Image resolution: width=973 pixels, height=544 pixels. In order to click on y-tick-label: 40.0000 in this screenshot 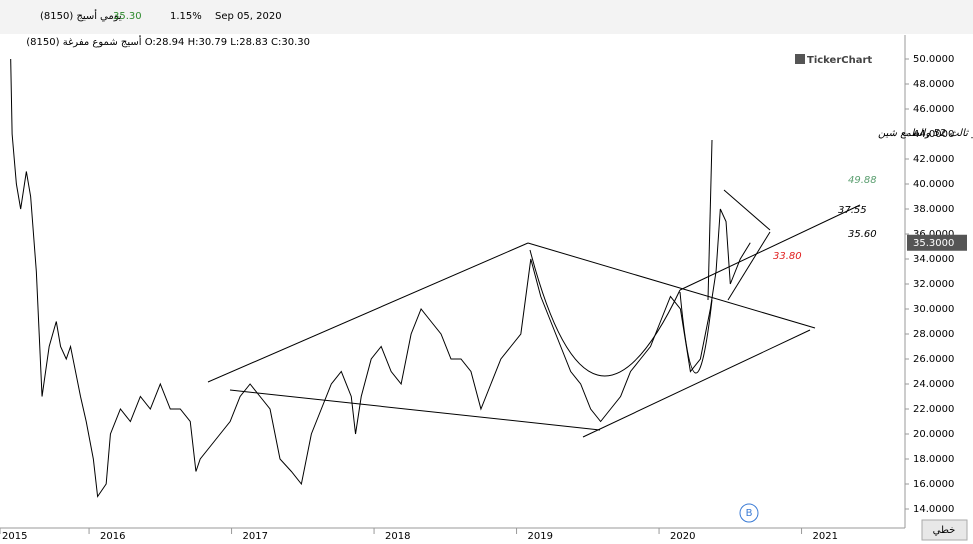, I will do `click(933, 184)`.